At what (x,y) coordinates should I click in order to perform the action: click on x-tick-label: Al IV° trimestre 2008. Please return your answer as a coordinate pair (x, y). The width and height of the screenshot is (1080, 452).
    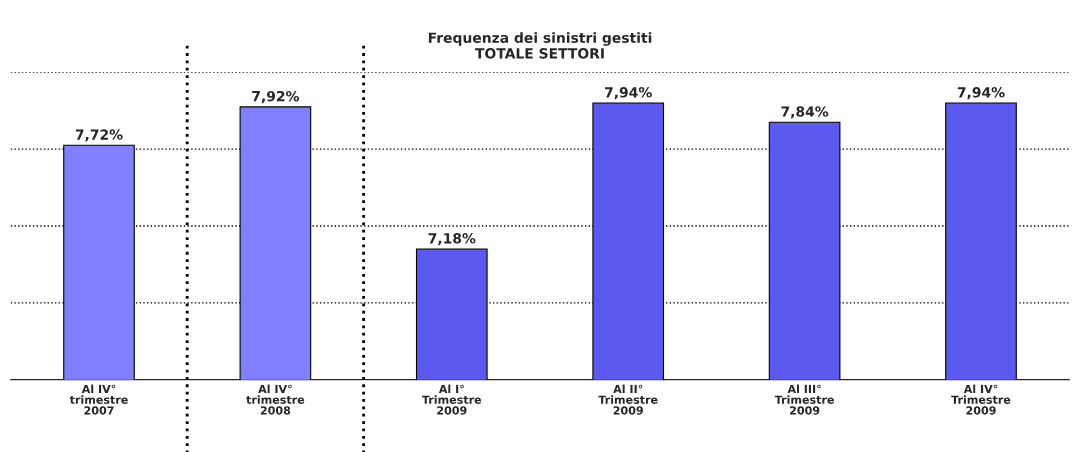
    Looking at the image, I should click on (275, 399).